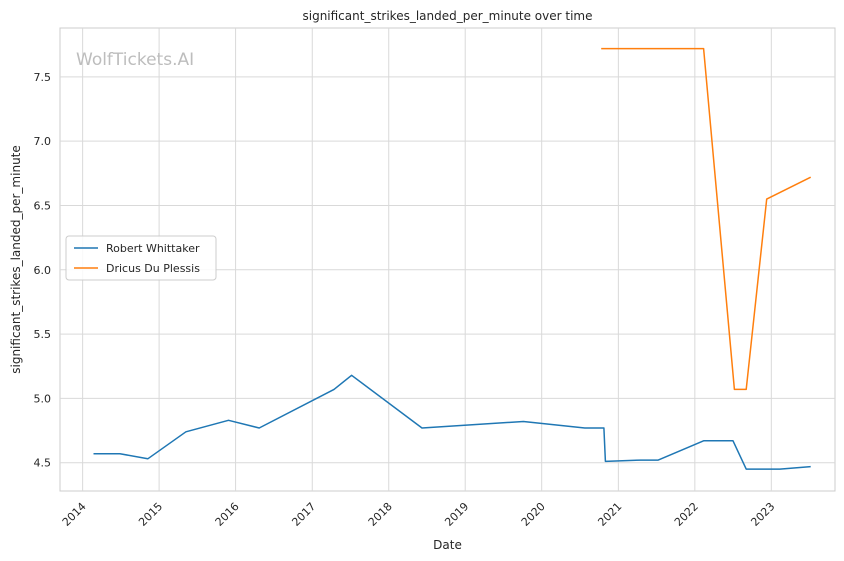 The width and height of the screenshot is (844, 561). What do you see at coordinates (533, 514) in the screenshot?
I see `x-tick-label: 2020` at bounding box center [533, 514].